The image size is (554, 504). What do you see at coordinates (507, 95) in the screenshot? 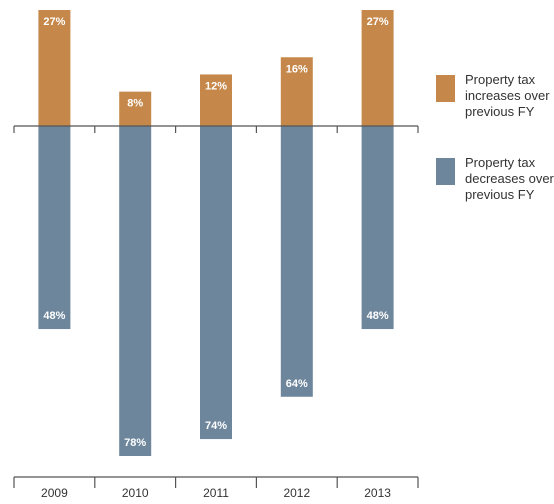
I see `legend-label-increase: Property tax increases over previous FY` at bounding box center [507, 95].